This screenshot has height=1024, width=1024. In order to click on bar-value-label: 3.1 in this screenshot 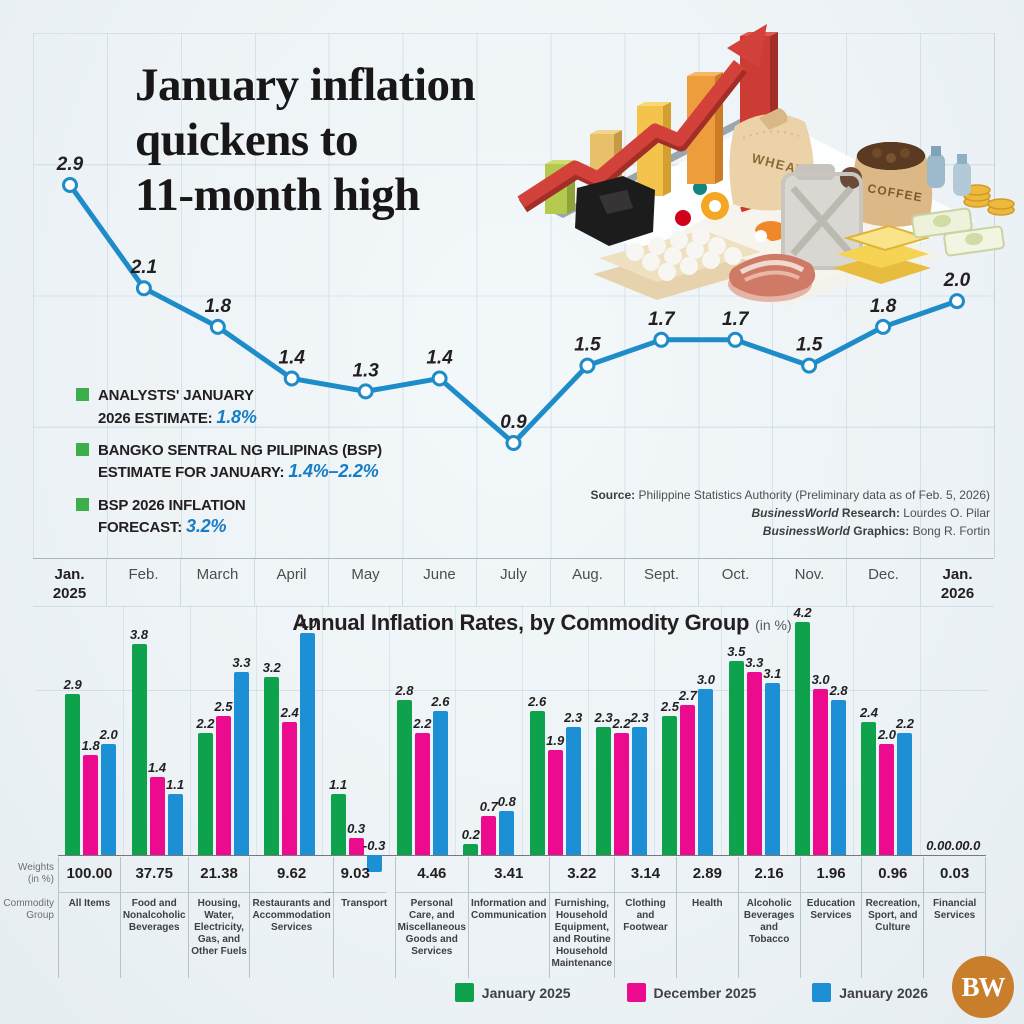, I will do `click(772, 673)`.